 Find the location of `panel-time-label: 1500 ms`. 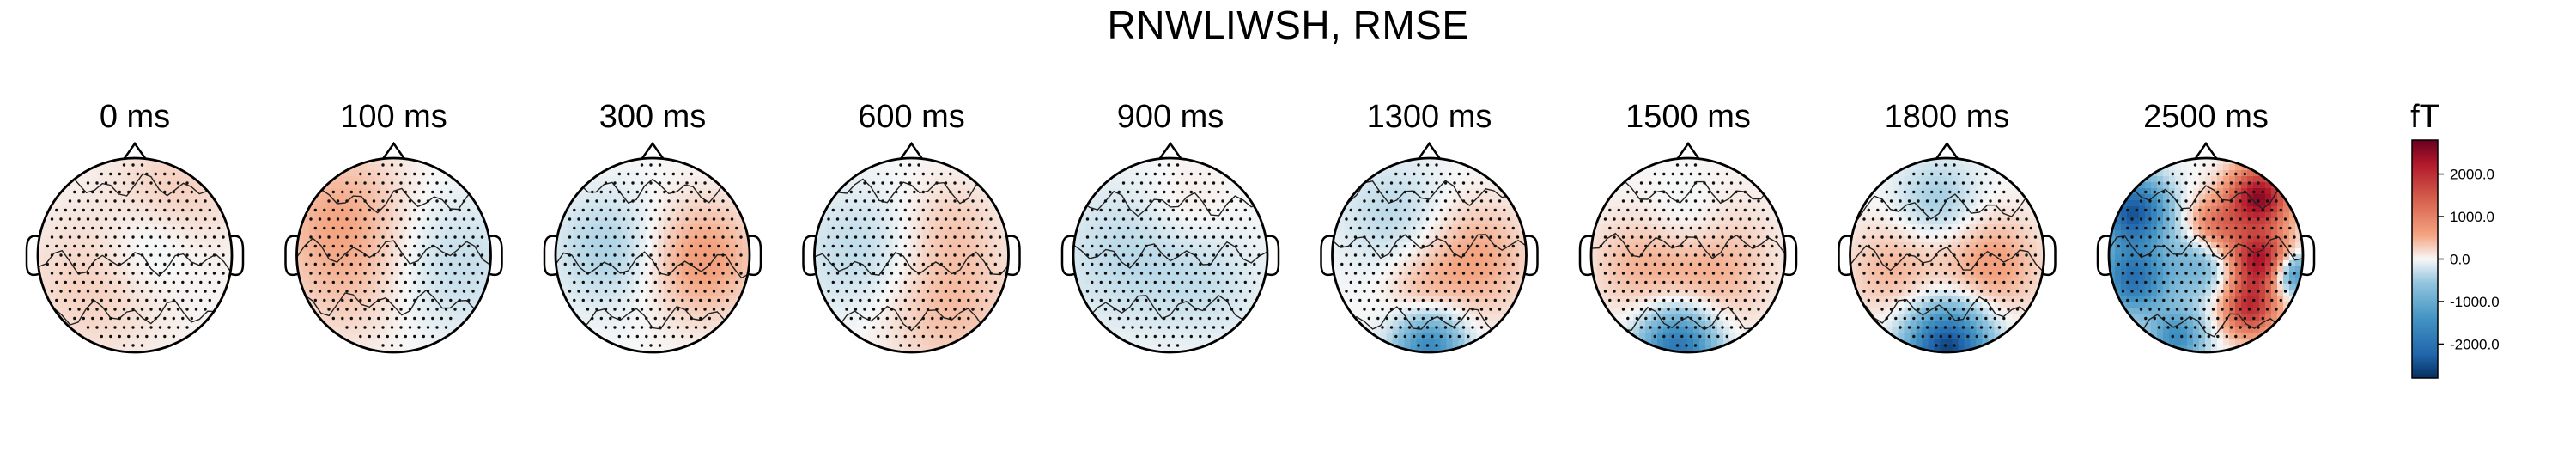

panel-time-label: 1500 ms is located at coordinates (1688, 117).